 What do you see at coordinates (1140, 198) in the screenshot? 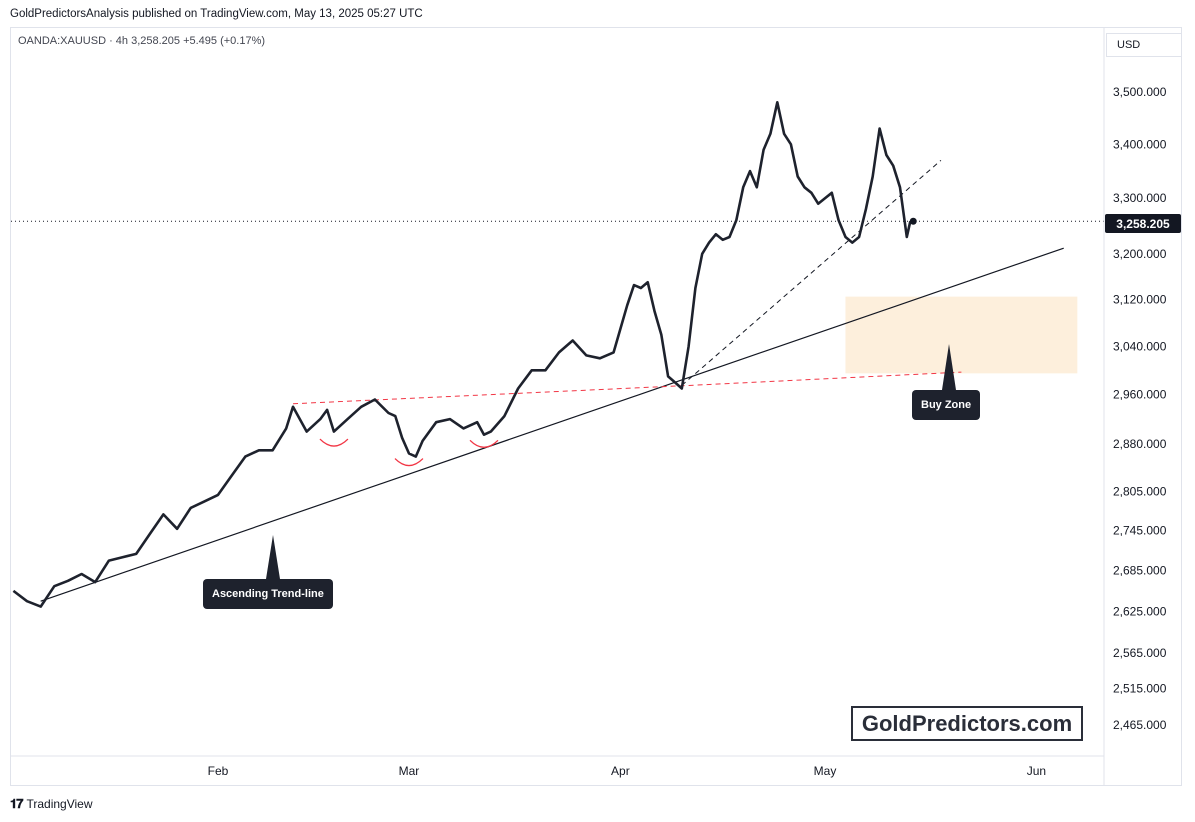
I see `y-tick-label: 3,300.000` at bounding box center [1140, 198].